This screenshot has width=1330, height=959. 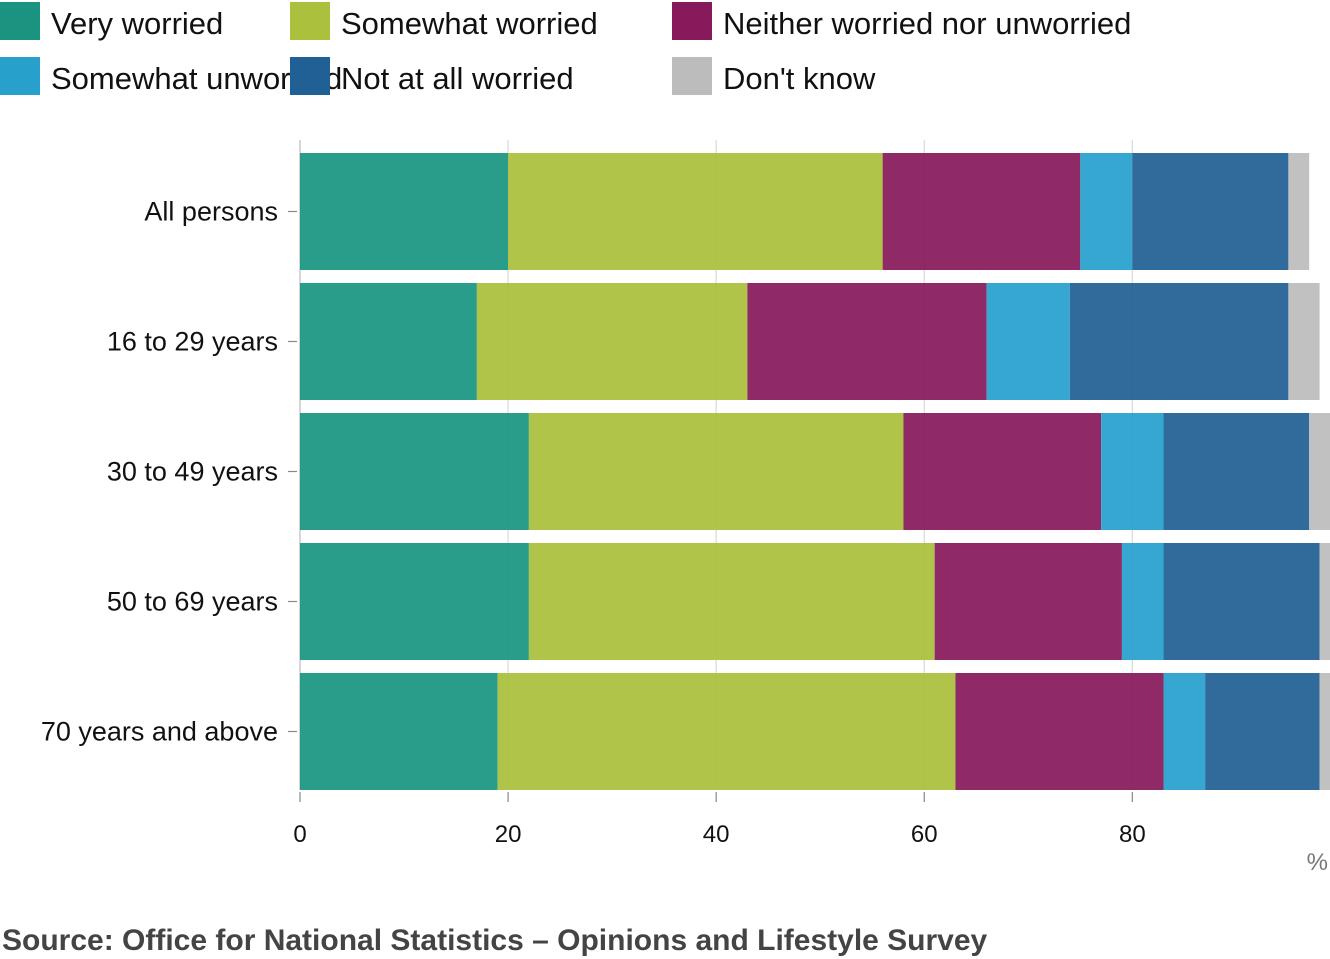 I want to click on bar-50-to-69-years-somewhat-worried, so click(x=731, y=601).